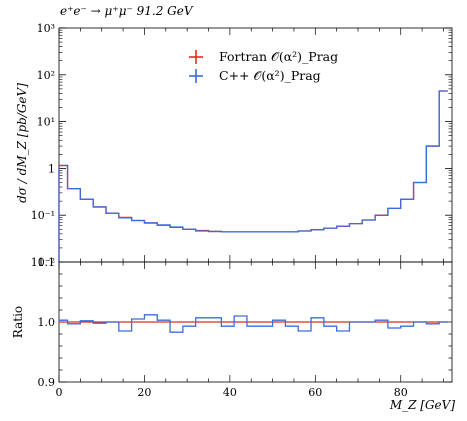  What do you see at coordinates (46, 28) in the screenshot?
I see `y-tick-label: 10³` at bounding box center [46, 28].